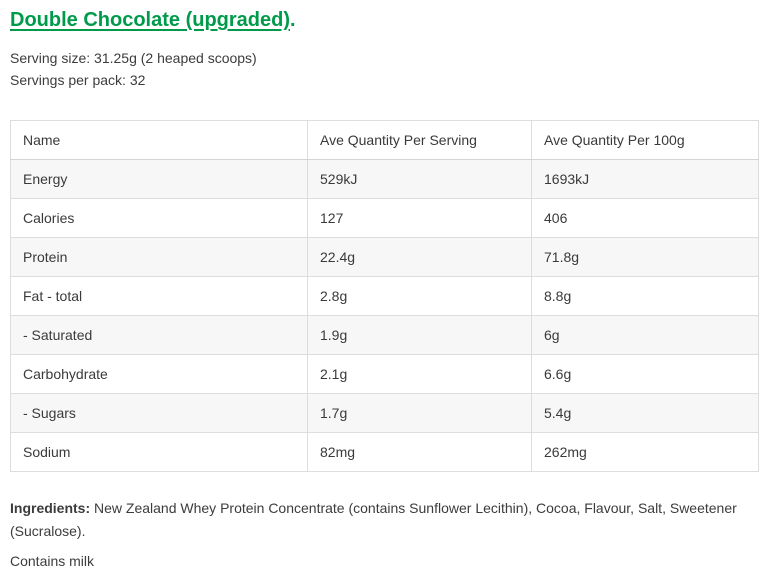 This screenshot has height=573, width=775. What do you see at coordinates (419, 374) in the screenshot?
I see `value-per-serving: 2.1g` at bounding box center [419, 374].